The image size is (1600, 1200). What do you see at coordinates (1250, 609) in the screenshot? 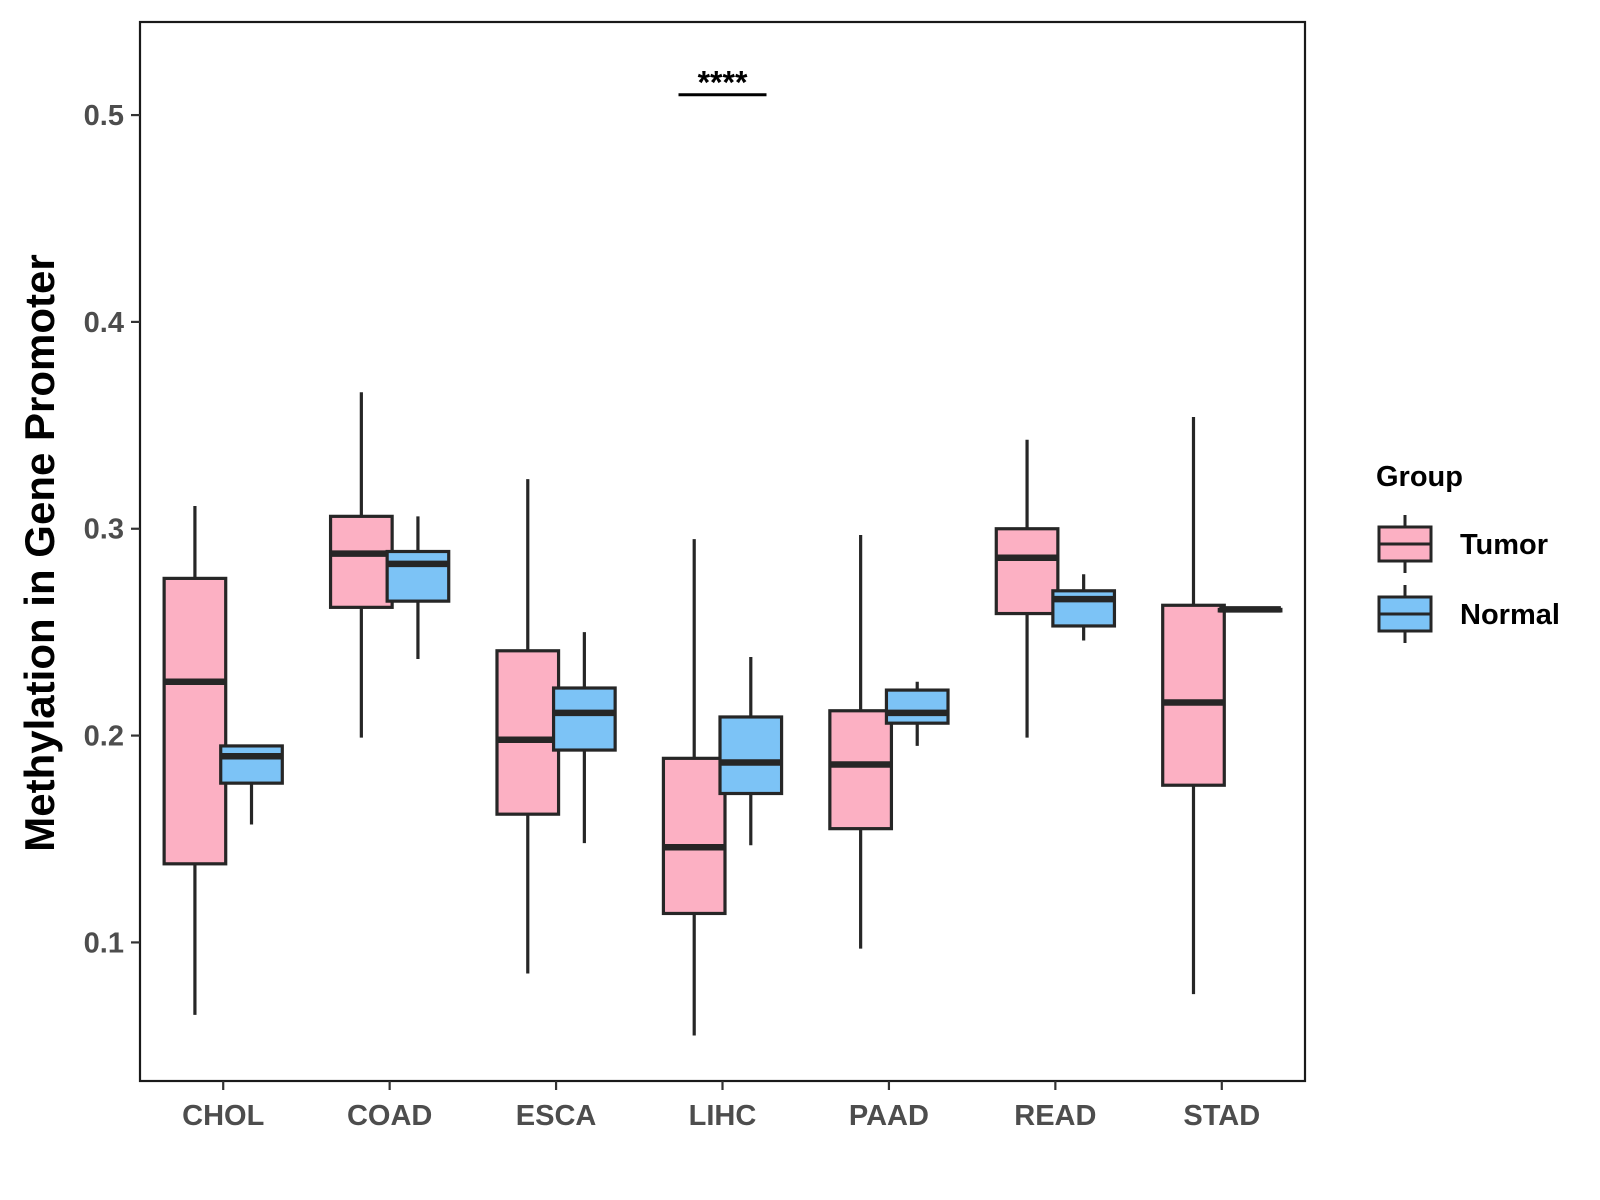
I see `box-stad-normal` at bounding box center [1250, 609].